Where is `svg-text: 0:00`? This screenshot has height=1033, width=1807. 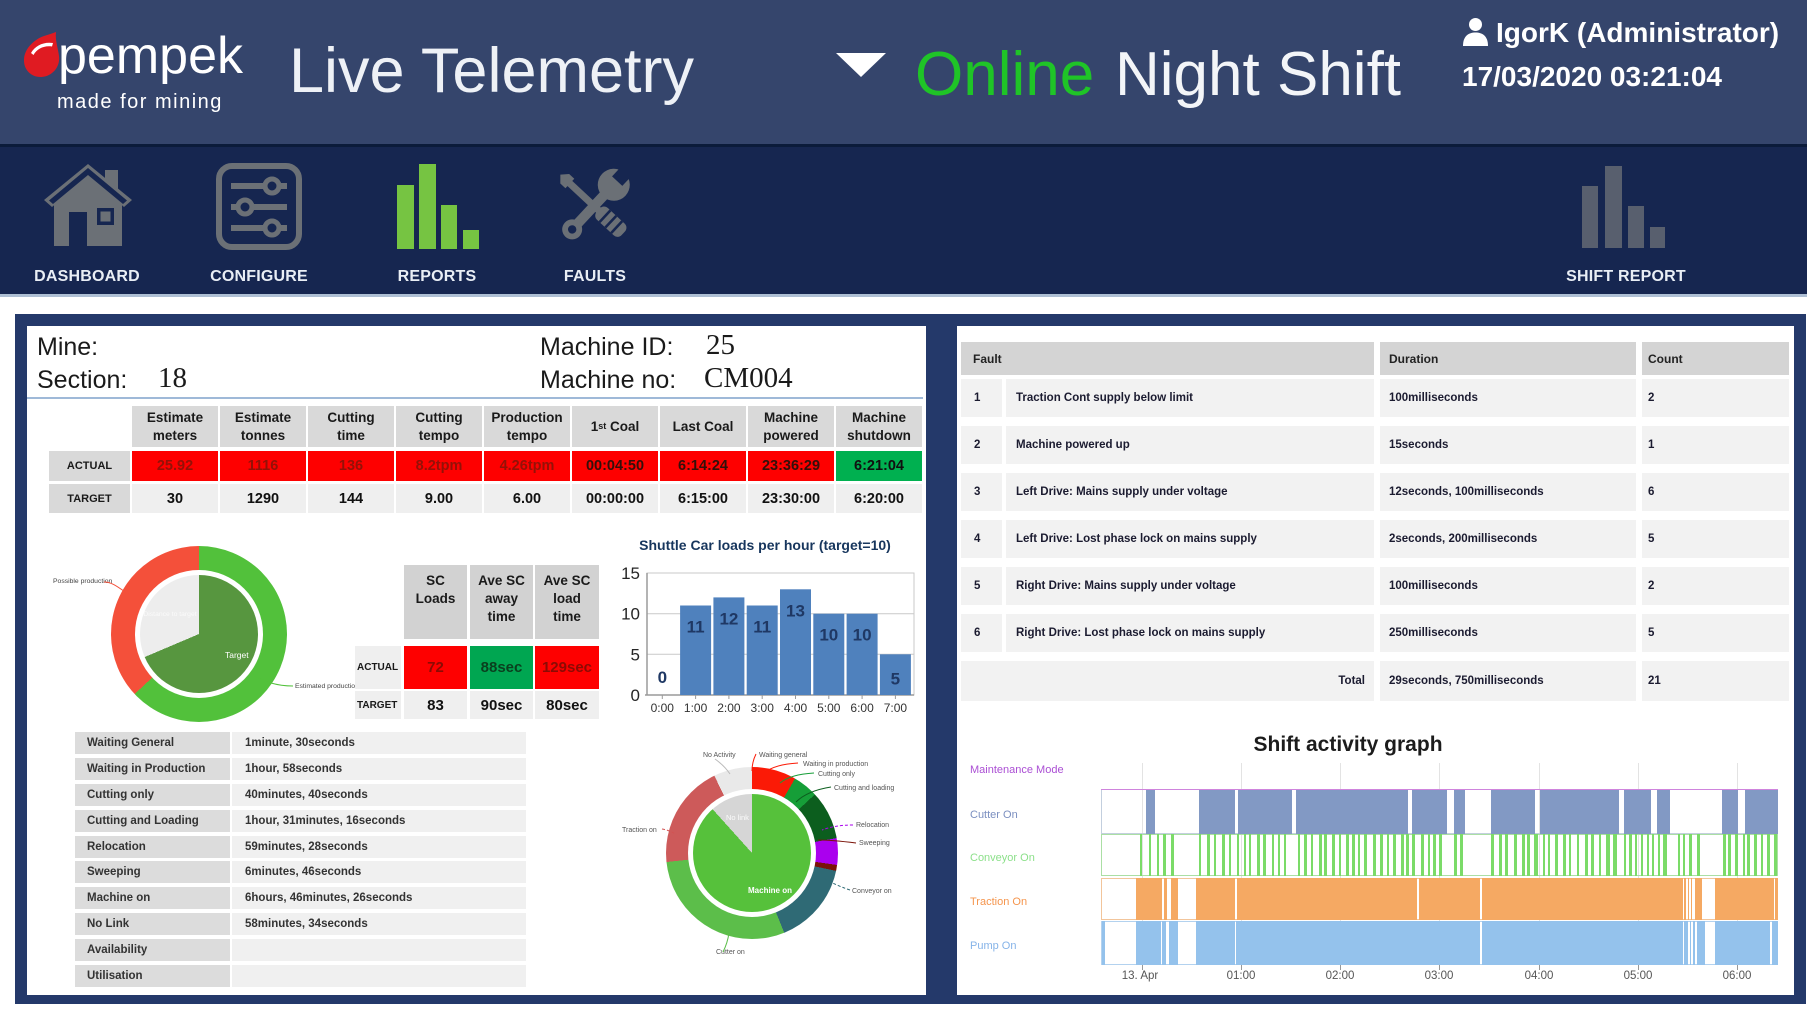
svg-text: 0:00 is located at coordinates (663, 708).